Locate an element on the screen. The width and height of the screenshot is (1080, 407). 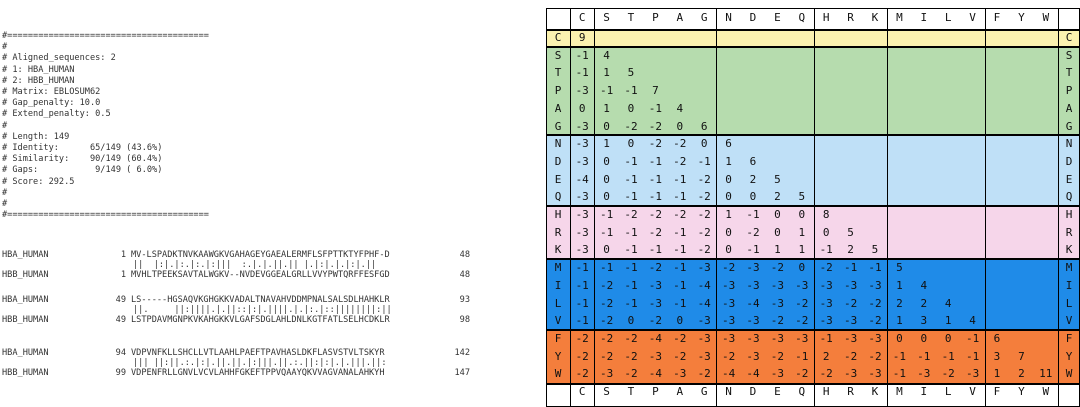
header-line: # Length: 149 is located at coordinates (36, 136).